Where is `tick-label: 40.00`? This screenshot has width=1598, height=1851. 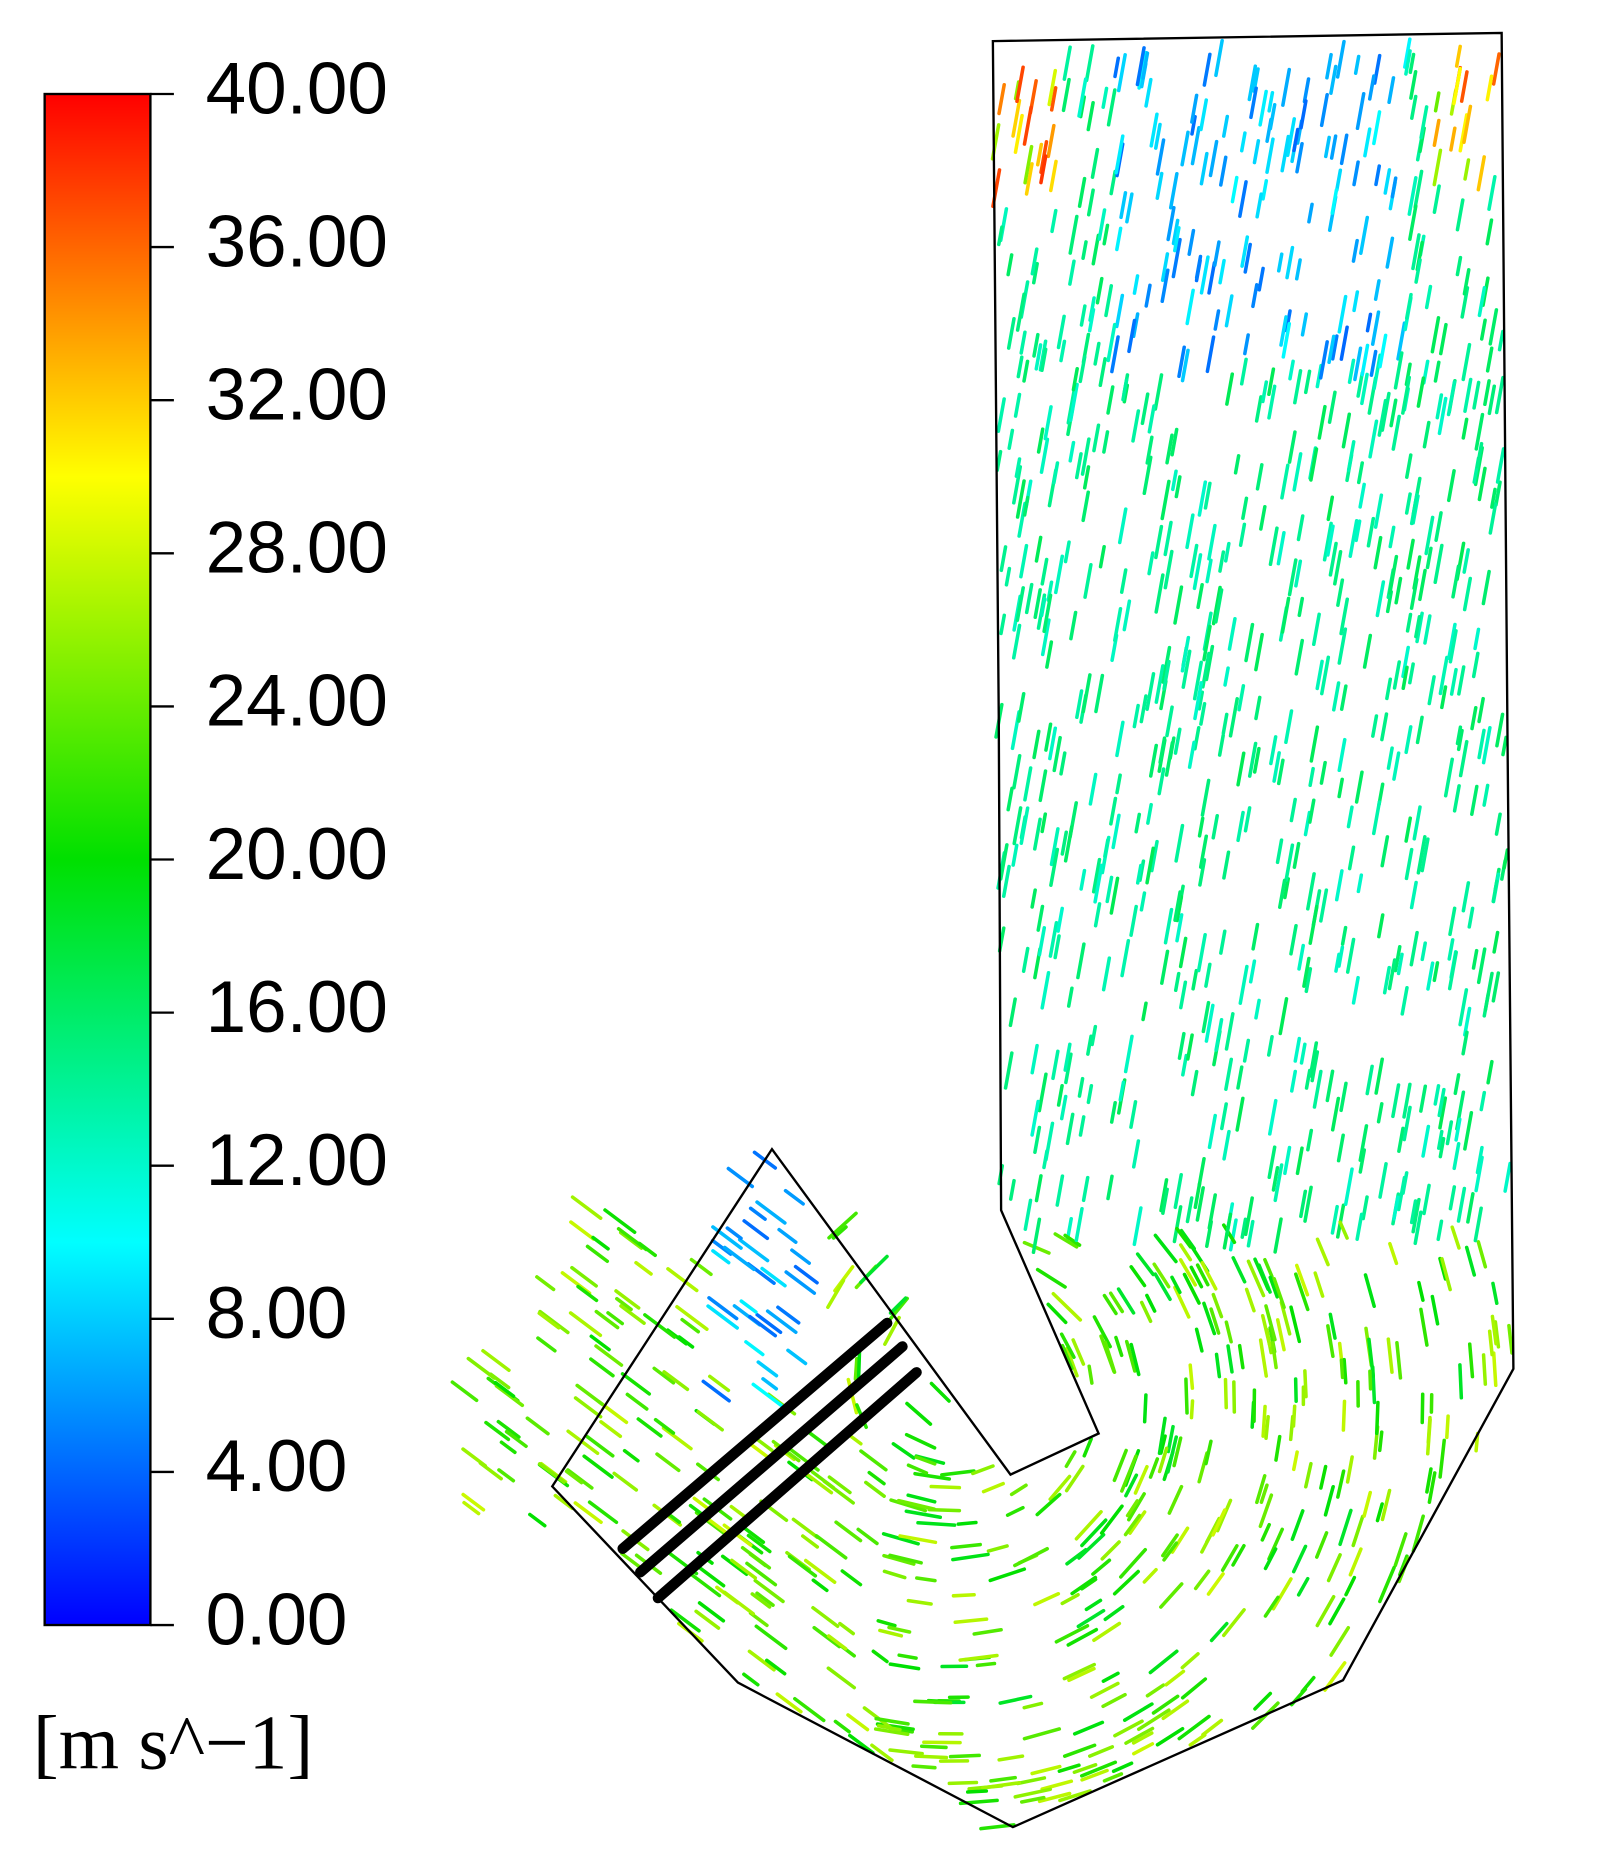
tick-label: 40.00 is located at coordinates (297, 88).